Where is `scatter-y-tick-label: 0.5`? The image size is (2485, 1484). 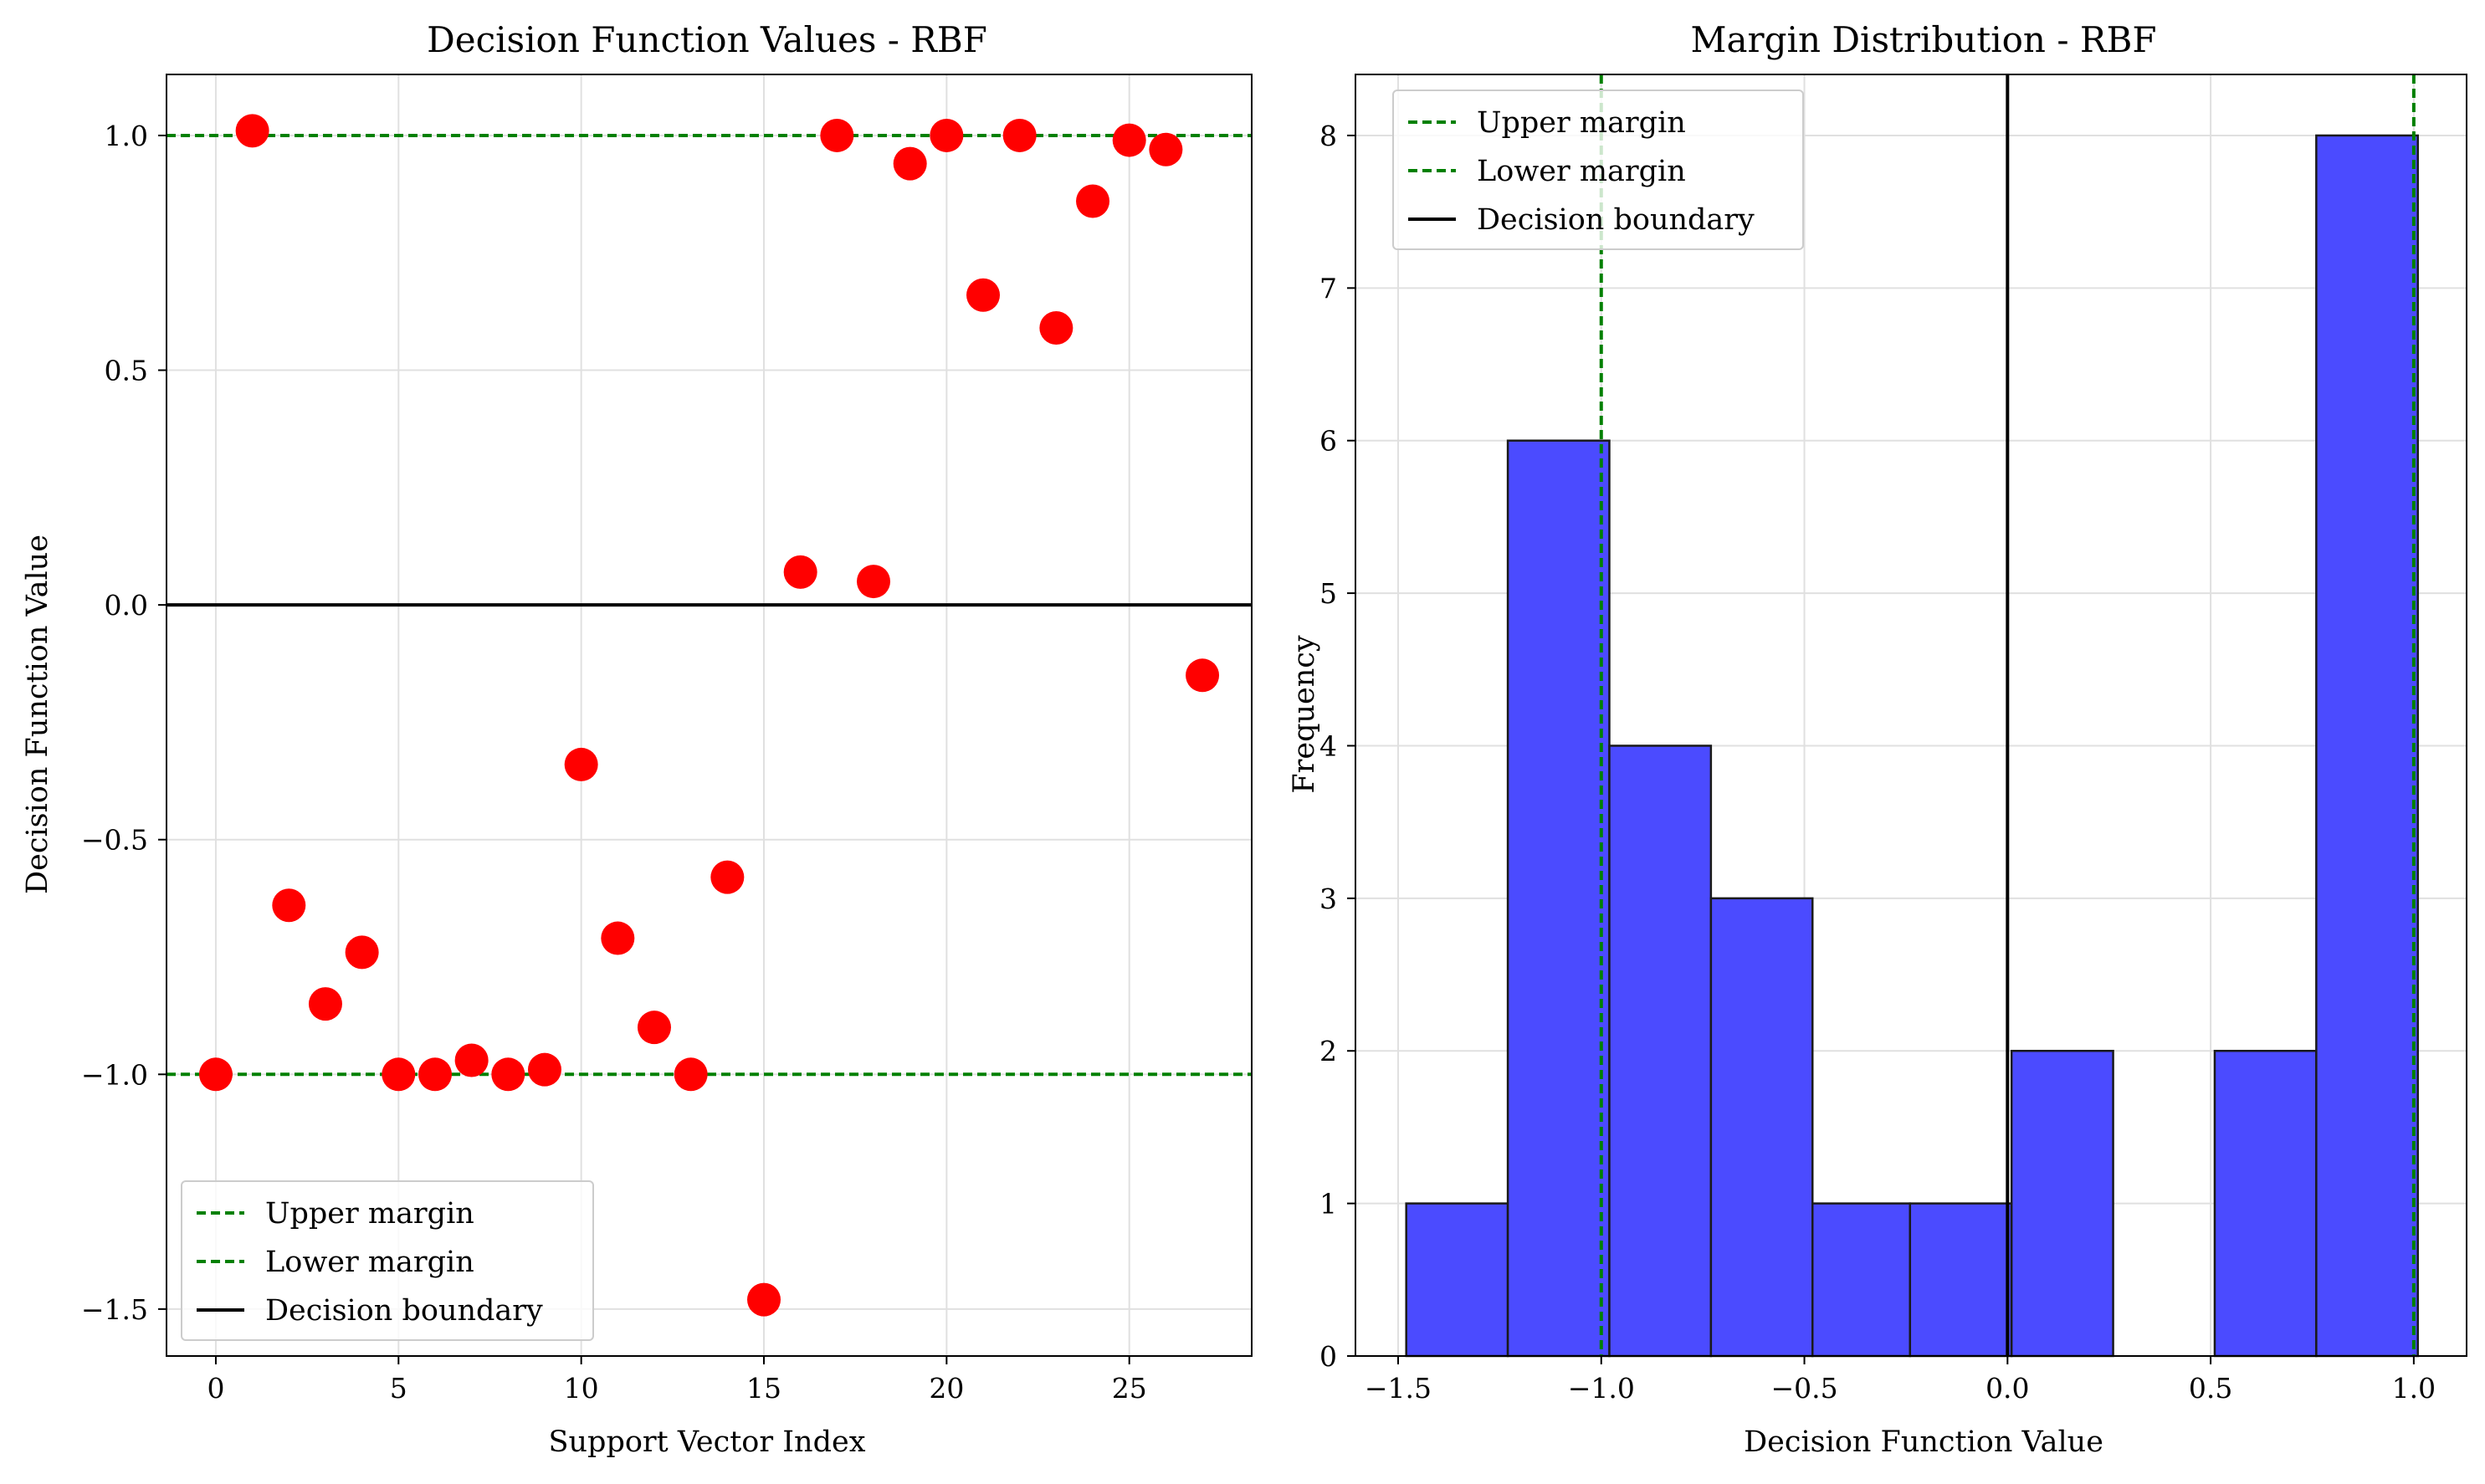
scatter-y-tick-label: 0.5 is located at coordinates (126, 371).